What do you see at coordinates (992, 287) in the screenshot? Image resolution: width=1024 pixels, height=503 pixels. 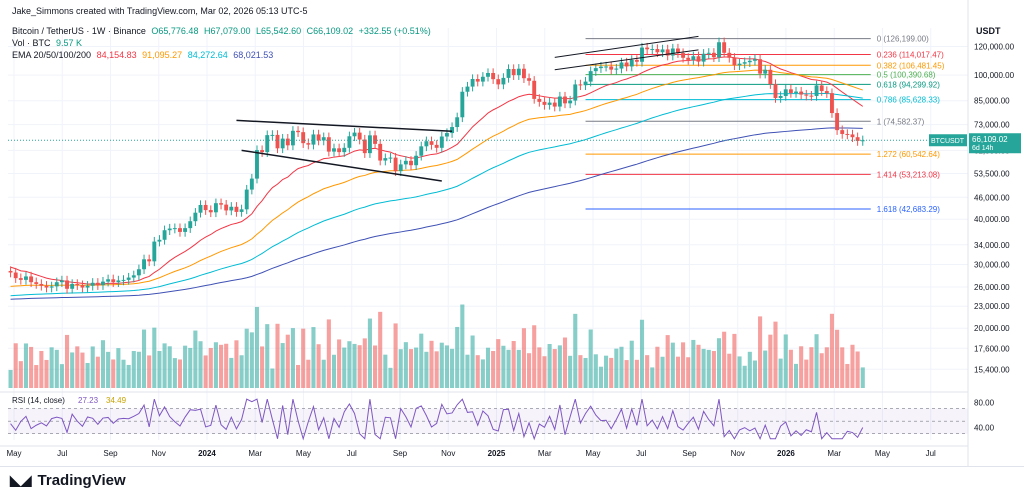 I see `price-tick-label: 26,000.00` at bounding box center [992, 287].